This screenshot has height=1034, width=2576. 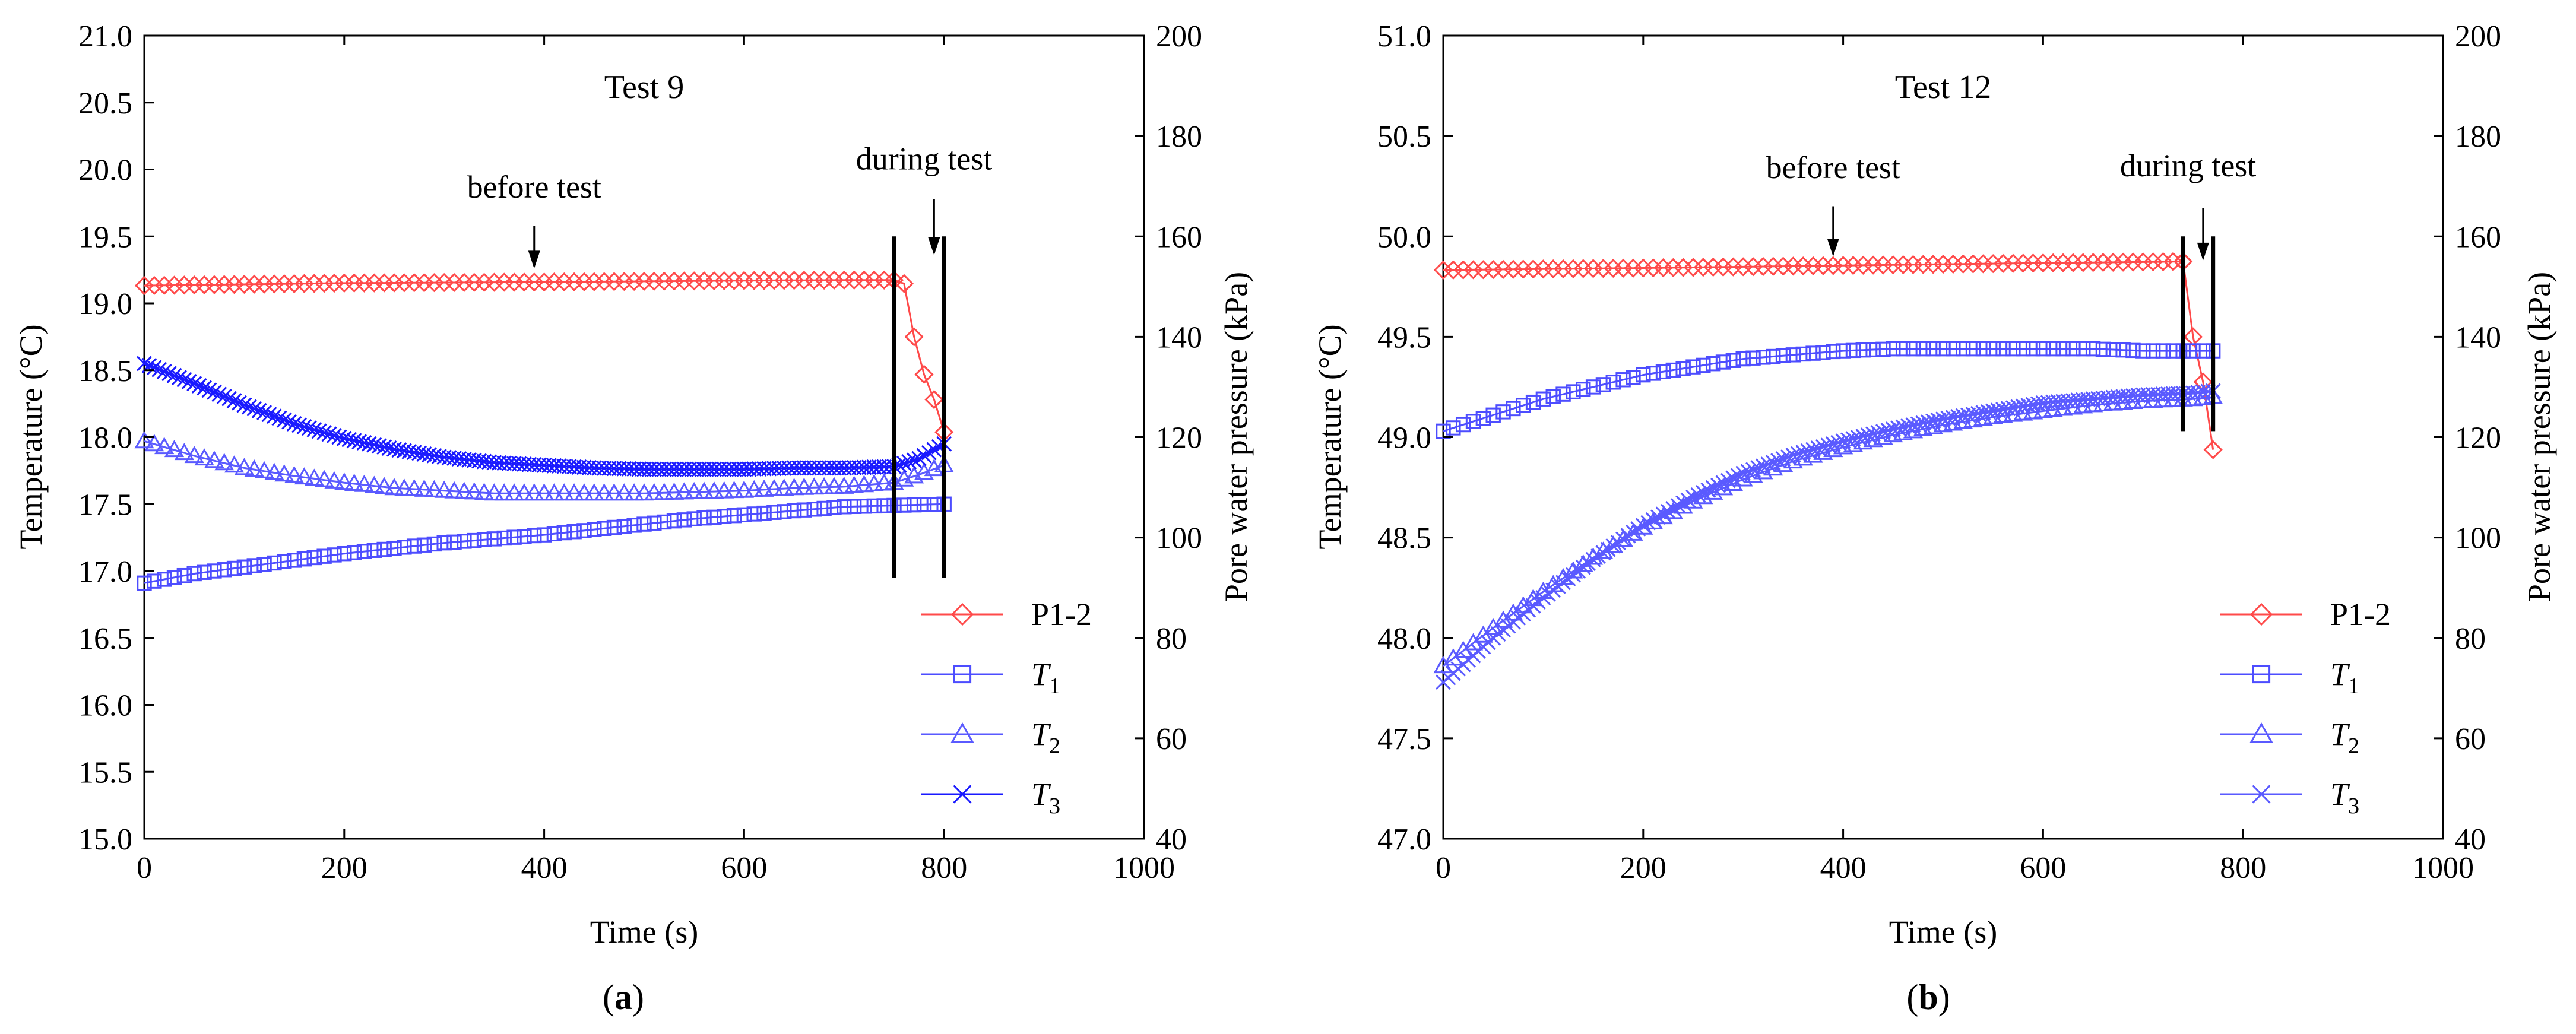 I want to click on y2-tick-label: 160, so click(x=2478, y=237).